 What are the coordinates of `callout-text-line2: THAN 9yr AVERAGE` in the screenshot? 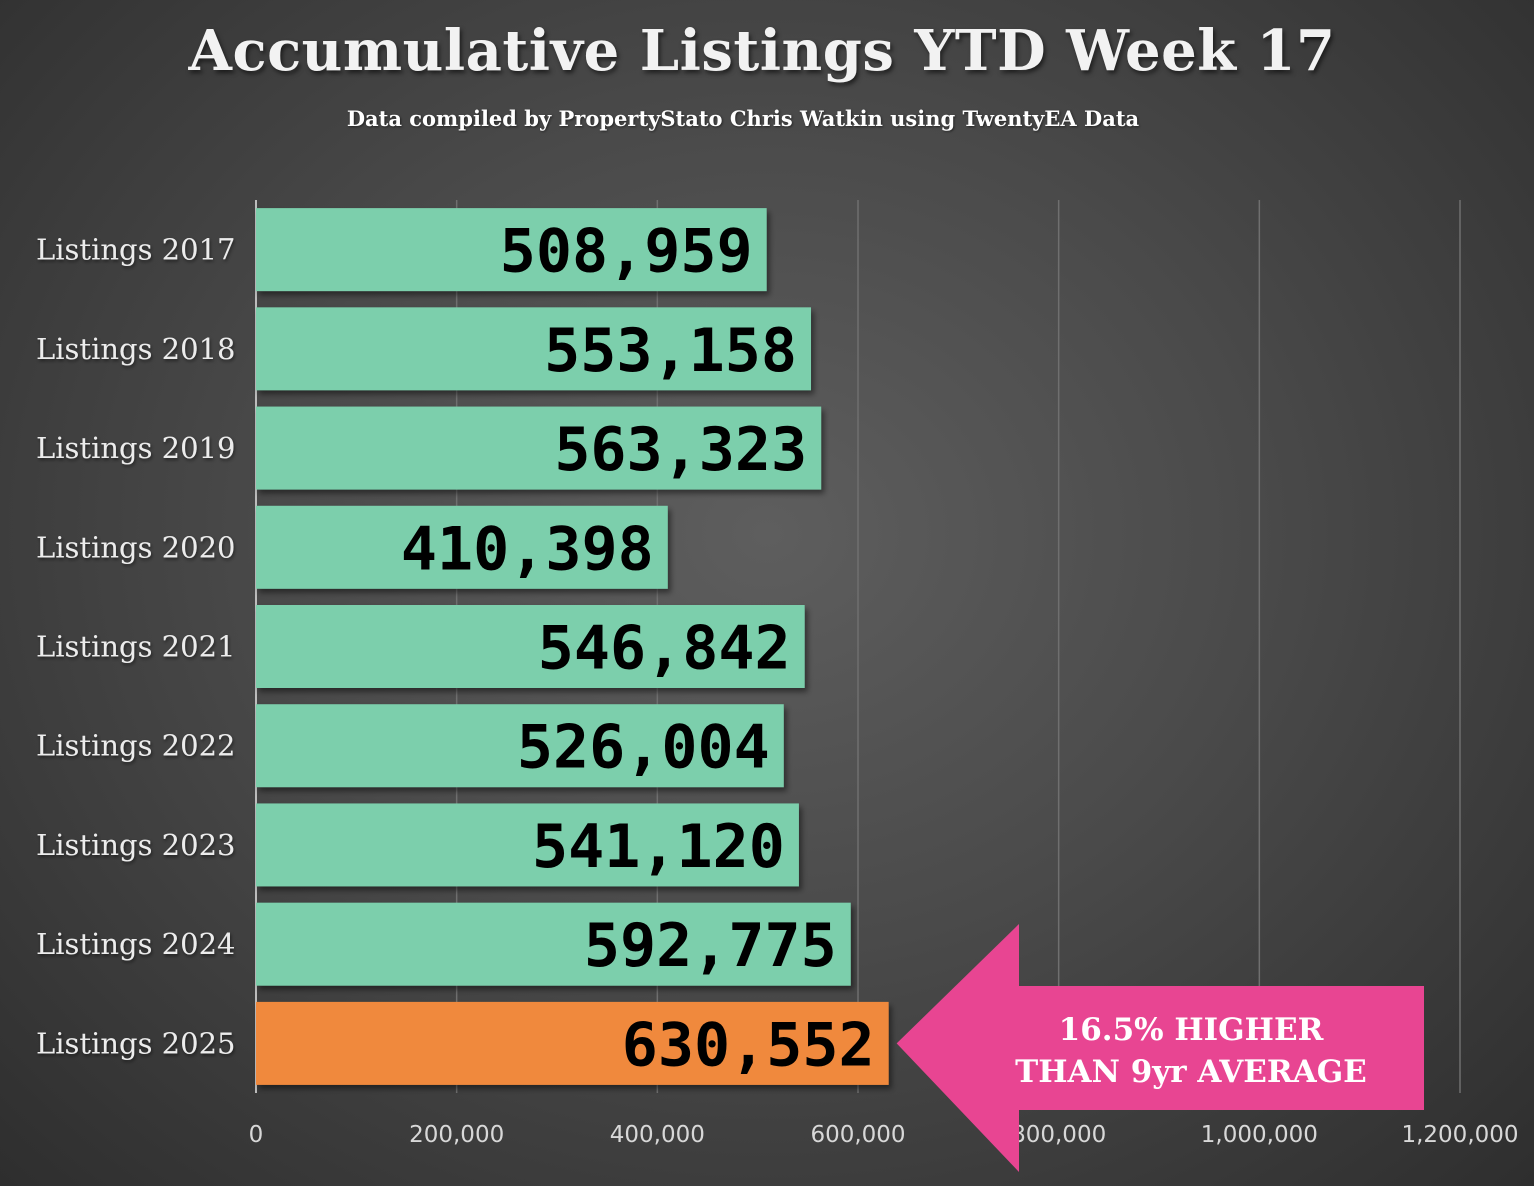 It's located at (1191, 1072).